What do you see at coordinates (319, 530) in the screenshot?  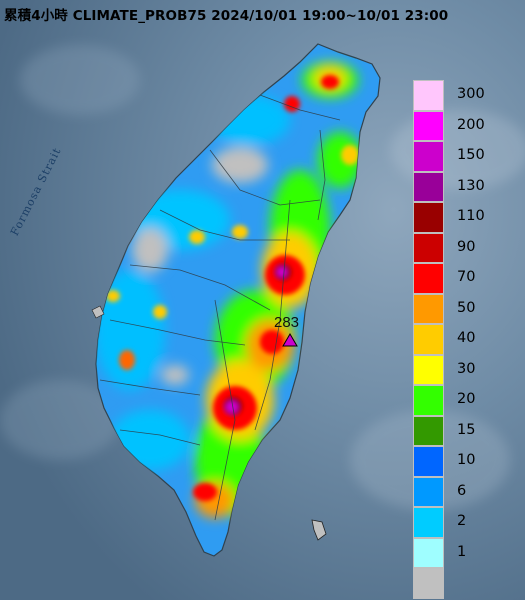 I see `green-island` at bounding box center [319, 530].